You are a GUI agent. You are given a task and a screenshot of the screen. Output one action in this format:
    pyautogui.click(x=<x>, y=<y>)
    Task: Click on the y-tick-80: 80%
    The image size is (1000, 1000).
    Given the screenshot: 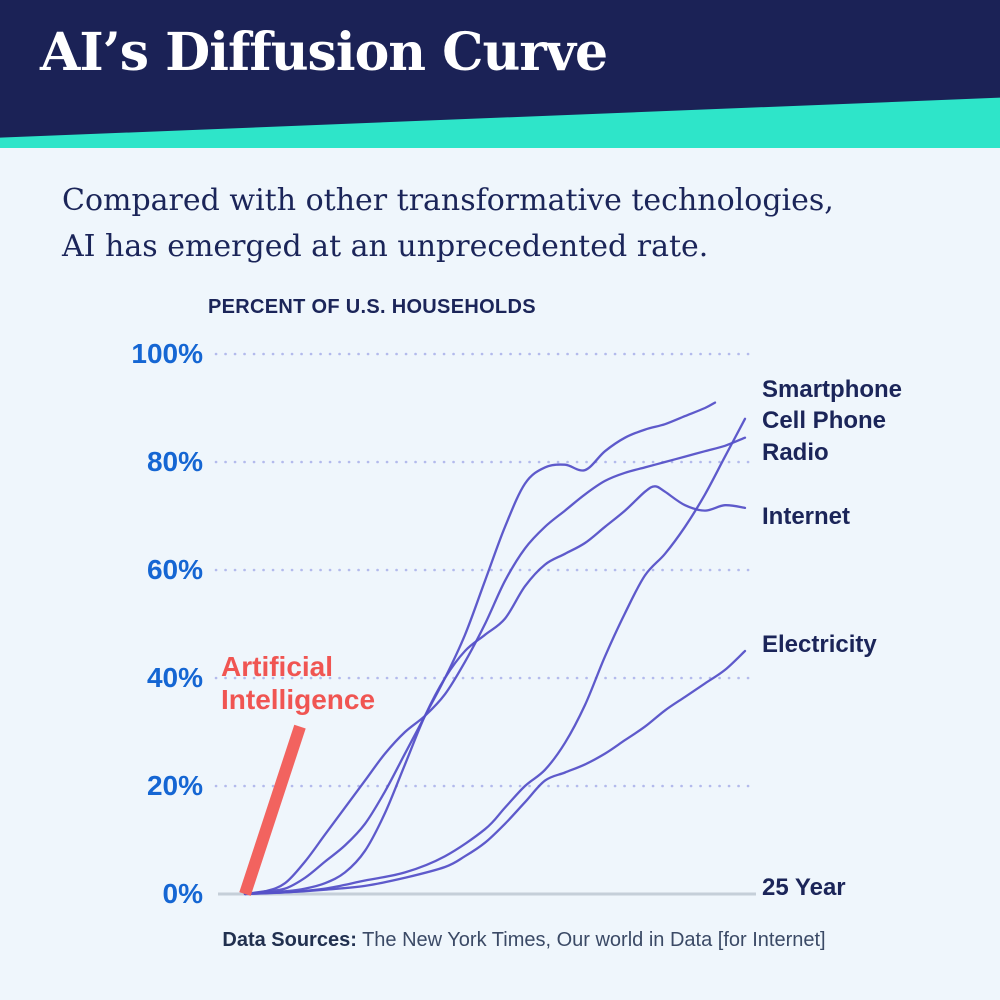 What is the action you would take?
    pyautogui.click(x=174, y=461)
    